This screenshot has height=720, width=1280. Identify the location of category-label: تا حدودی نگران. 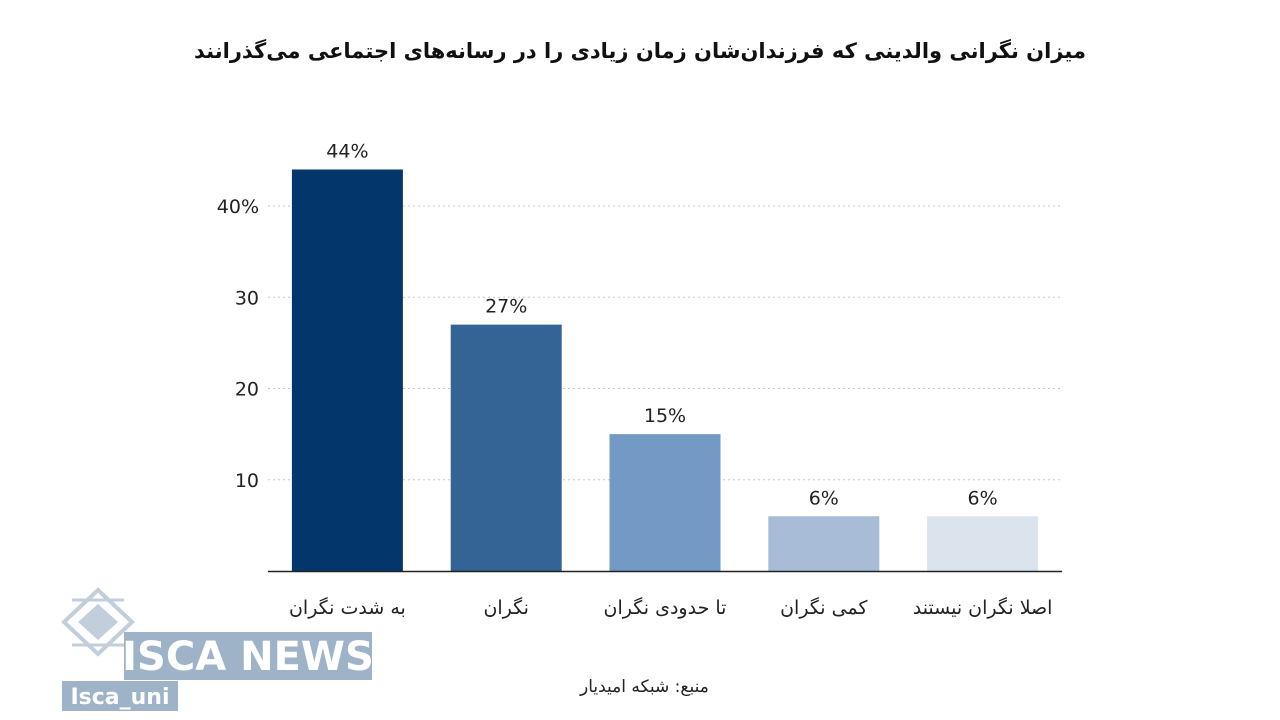
(665, 607).